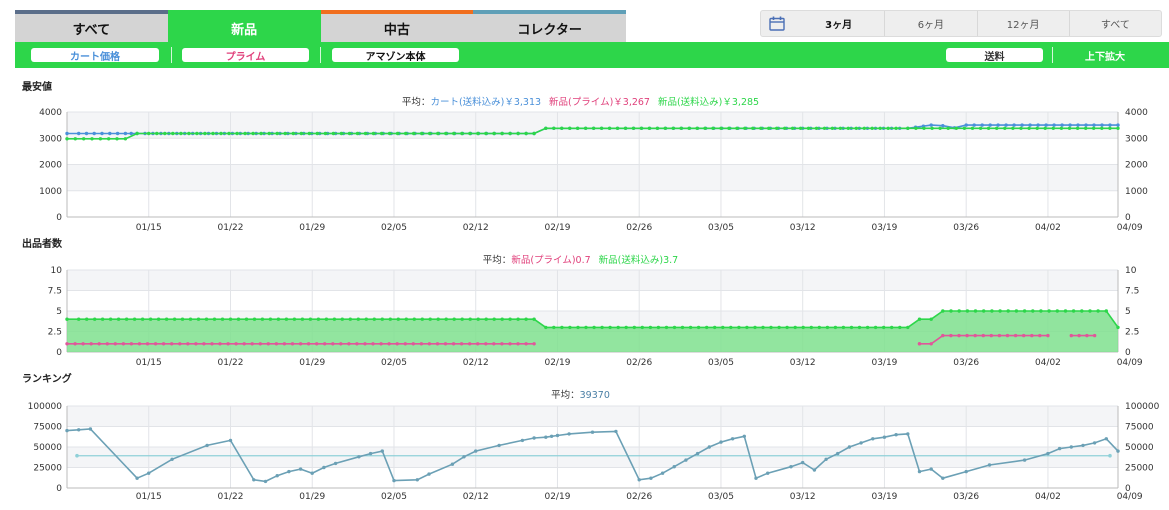 Image resolution: width=1169 pixels, height=510 pixels. I want to click on grid-band, so click(592, 203).